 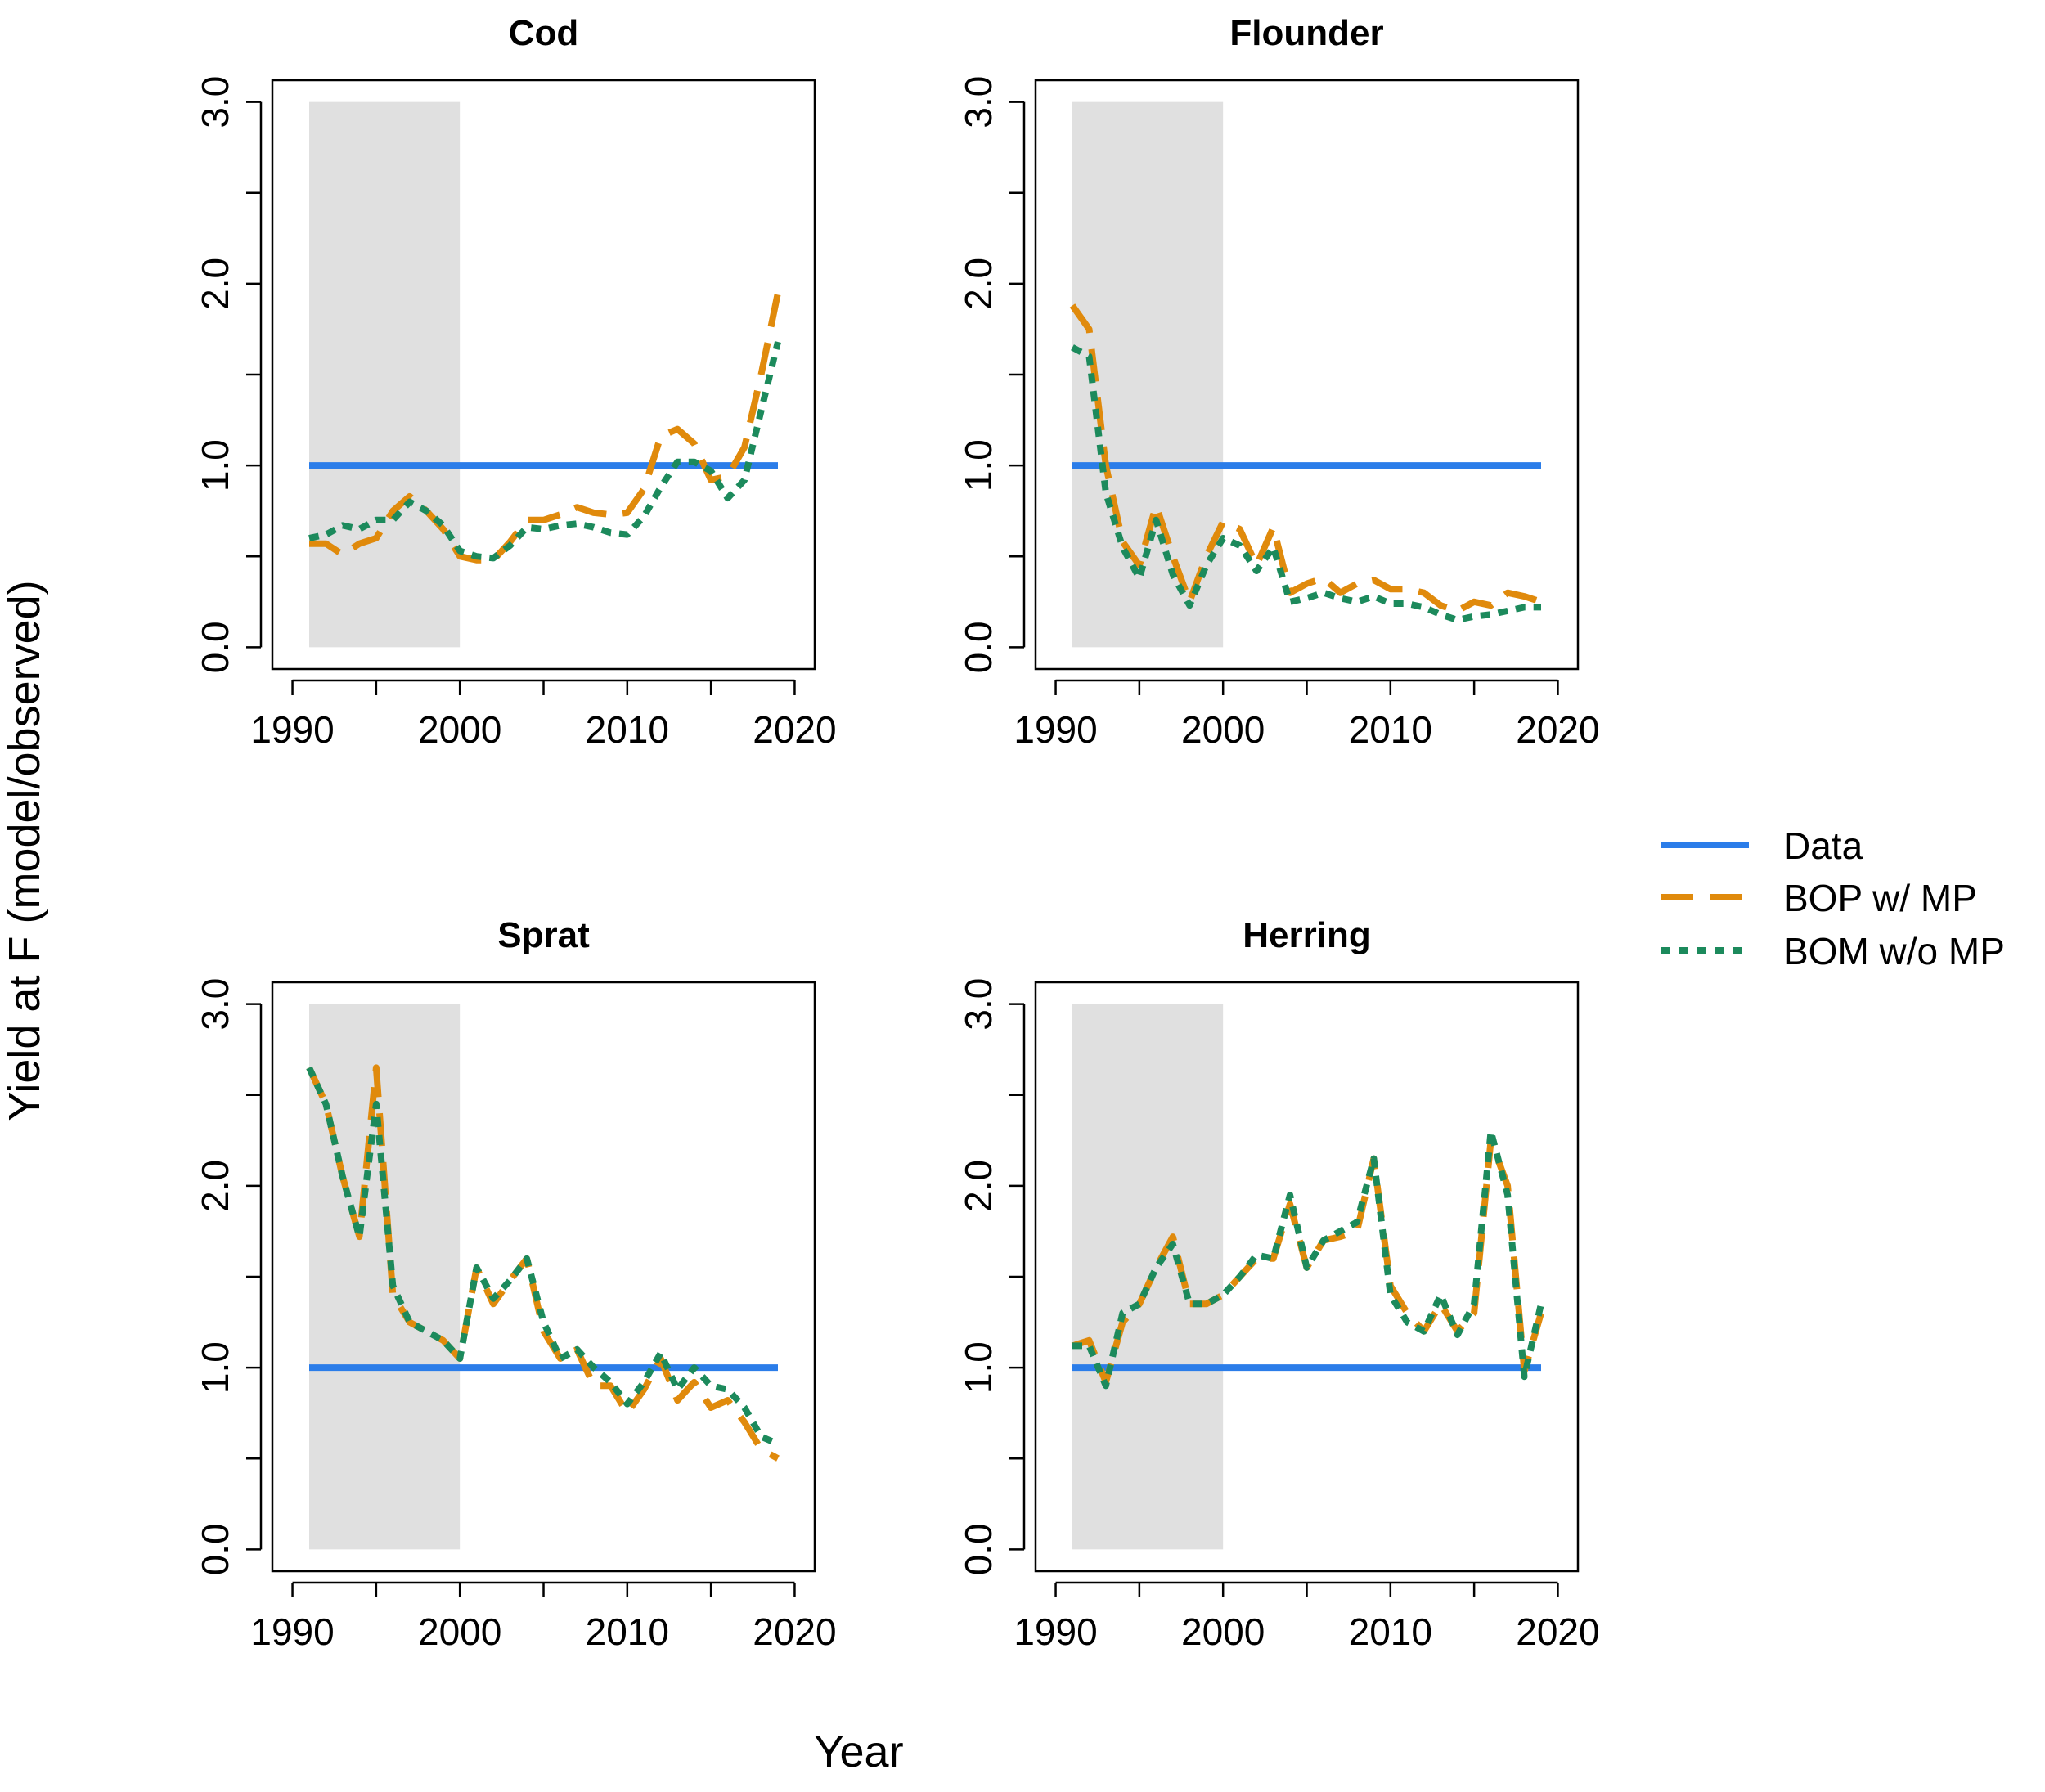 I want to click on panel-cod: Cod 1990 2000 2010 2020 0.0 1.0 2.0 3.0, so click(x=515, y=382).